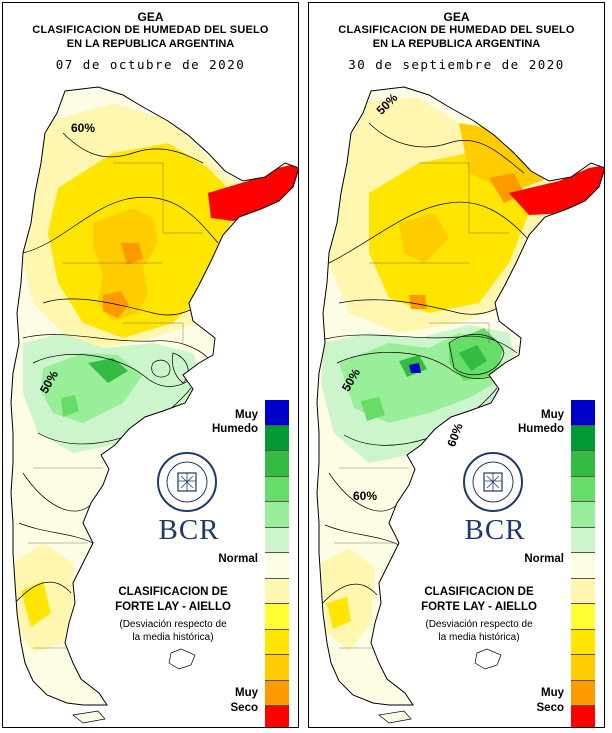 This screenshot has height=733, width=612. What do you see at coordinates (150, 64) in the screenshot?
I see `panel-date: 07 de octubre de 2020` at bounding box center [150, 64].